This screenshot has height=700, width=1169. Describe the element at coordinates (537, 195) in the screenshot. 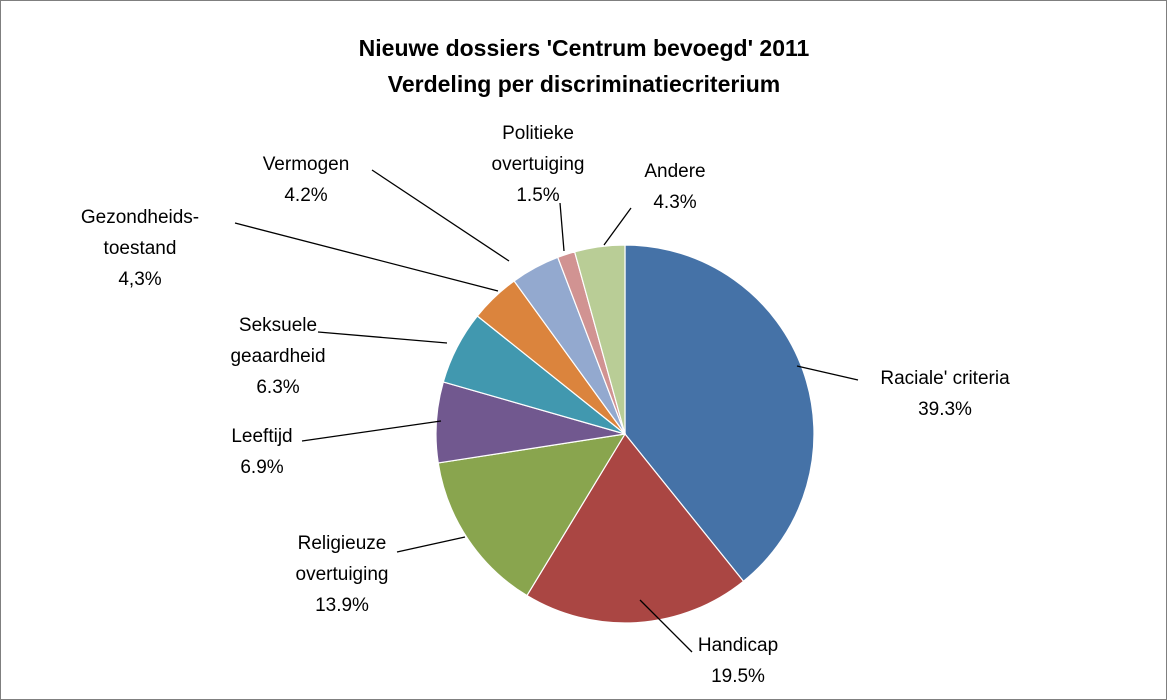

I see `data-label-value: 1.5%` at that location.